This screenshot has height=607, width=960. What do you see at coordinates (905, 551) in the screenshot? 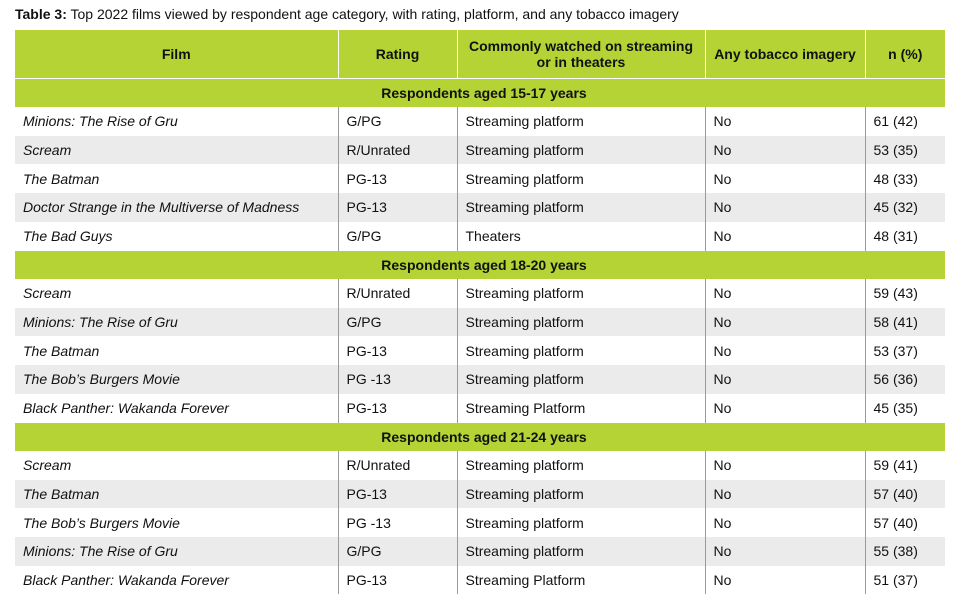
I see `cell: 55 (38)` at bounding box center [905, 551].